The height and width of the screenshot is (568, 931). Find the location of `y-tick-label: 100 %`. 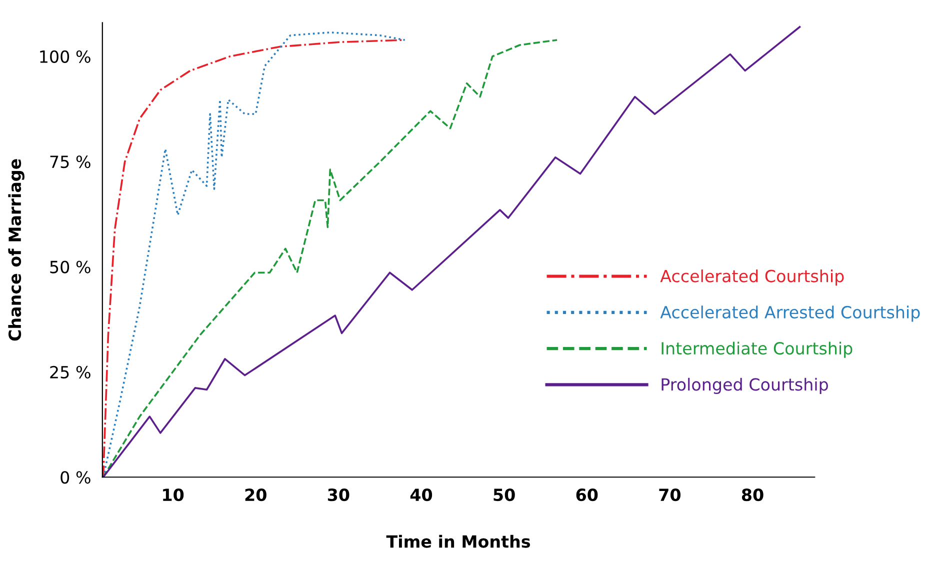

y-tick-label: 100 % is located at coordinates (65, 56).